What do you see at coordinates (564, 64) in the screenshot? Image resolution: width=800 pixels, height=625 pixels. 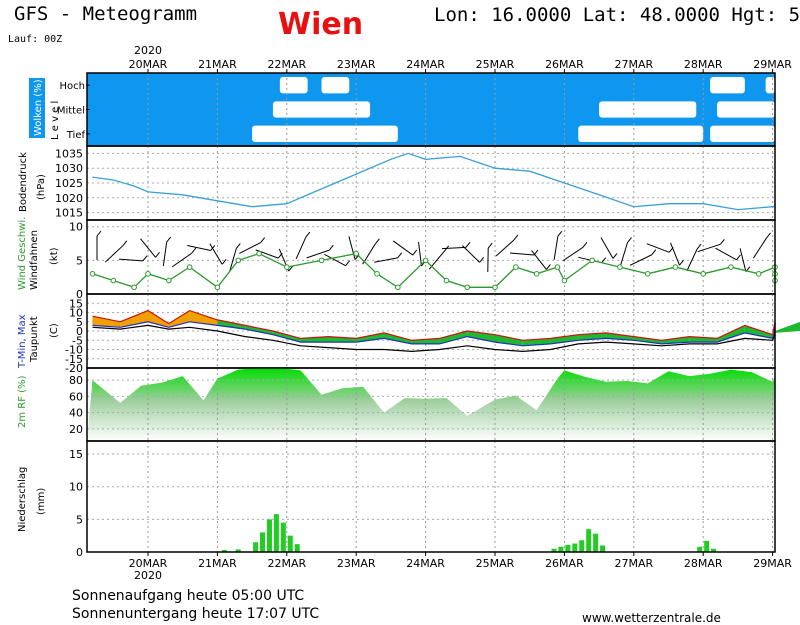 I see `date-label-top: 26MAR` at bounding box center [564, 64].